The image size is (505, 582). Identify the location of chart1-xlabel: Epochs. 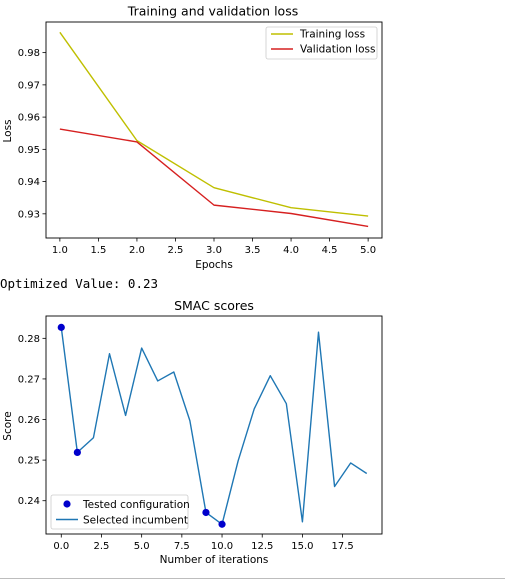
(214, 265).